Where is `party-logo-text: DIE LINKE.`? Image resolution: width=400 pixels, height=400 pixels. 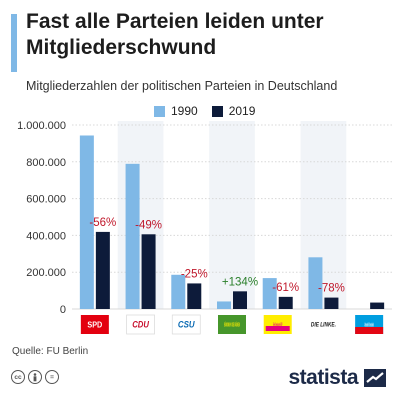 party-logo-text: DIE LINKE. is located at coordinates (323, 326).